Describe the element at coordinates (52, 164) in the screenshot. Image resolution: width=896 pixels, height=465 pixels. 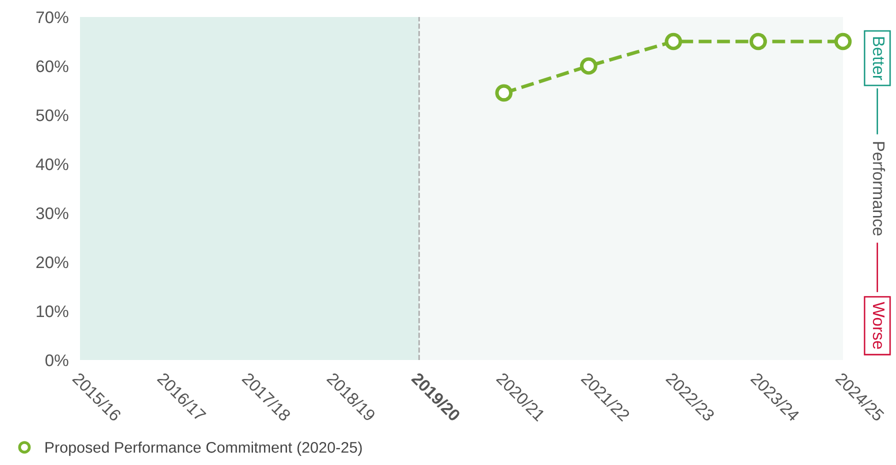
I see `y-tick-label: 40%` at that location.